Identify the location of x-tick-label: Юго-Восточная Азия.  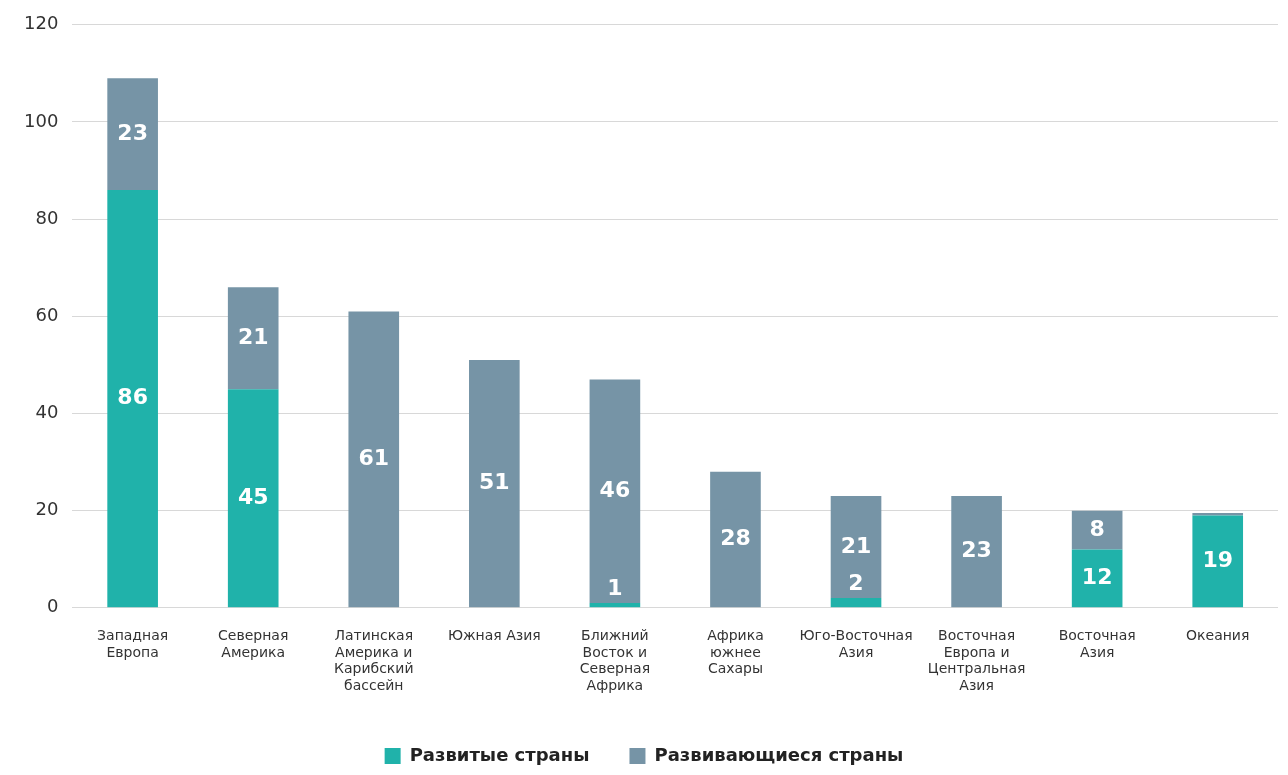
(856, 643).